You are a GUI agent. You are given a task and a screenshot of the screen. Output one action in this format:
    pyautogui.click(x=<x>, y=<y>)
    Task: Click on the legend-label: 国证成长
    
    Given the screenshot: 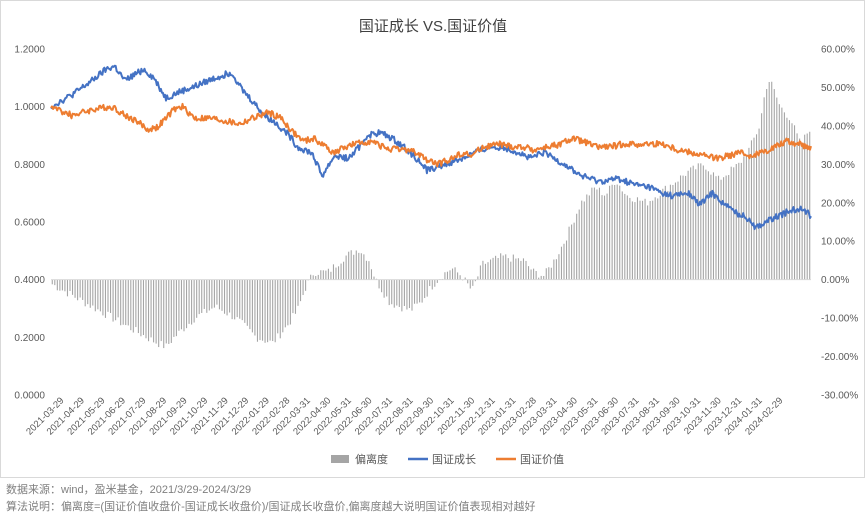 What is the action you would take?
    pyautogui.click(x=454, y=459)
    